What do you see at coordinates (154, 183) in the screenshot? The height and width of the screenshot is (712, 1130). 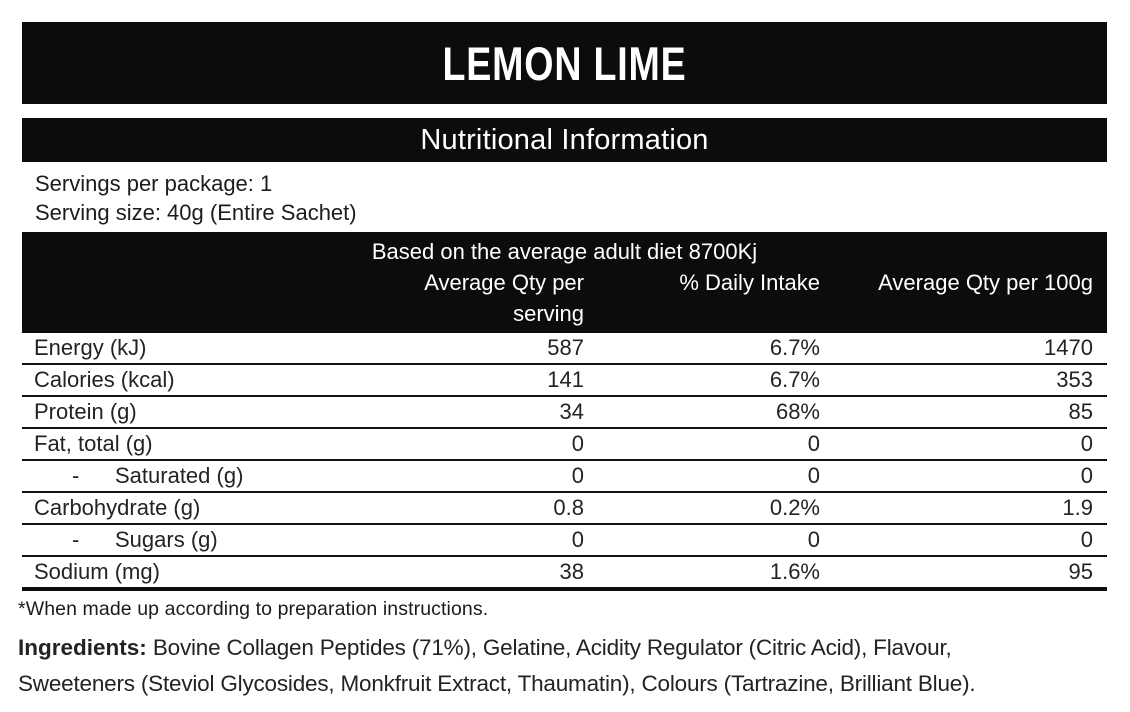 I see `servings-per-package: Servings per package: 1` at bounding box center [154, 183].